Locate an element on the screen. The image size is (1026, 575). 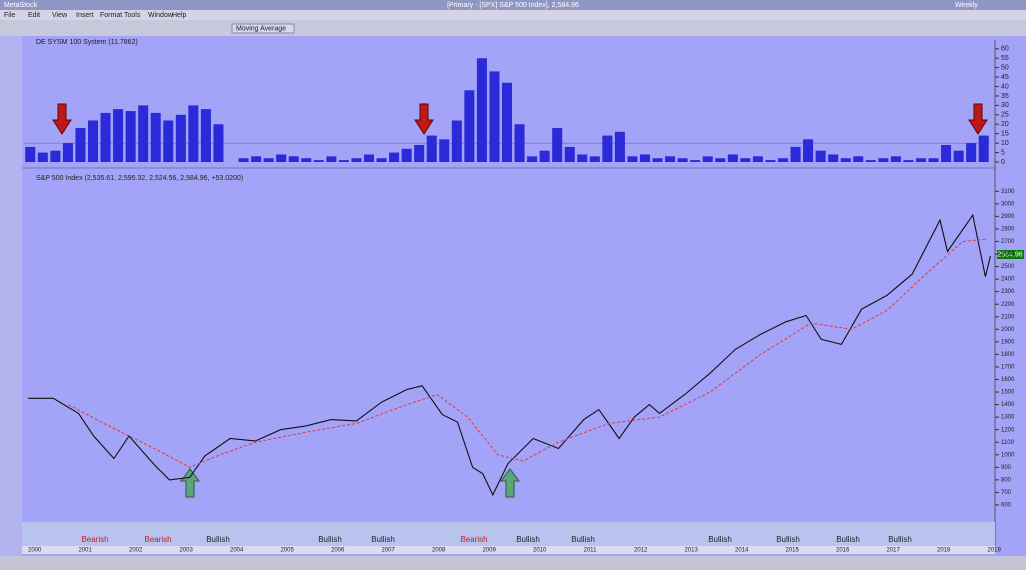
year-label: 2014 is located at coordinates (742, 551).